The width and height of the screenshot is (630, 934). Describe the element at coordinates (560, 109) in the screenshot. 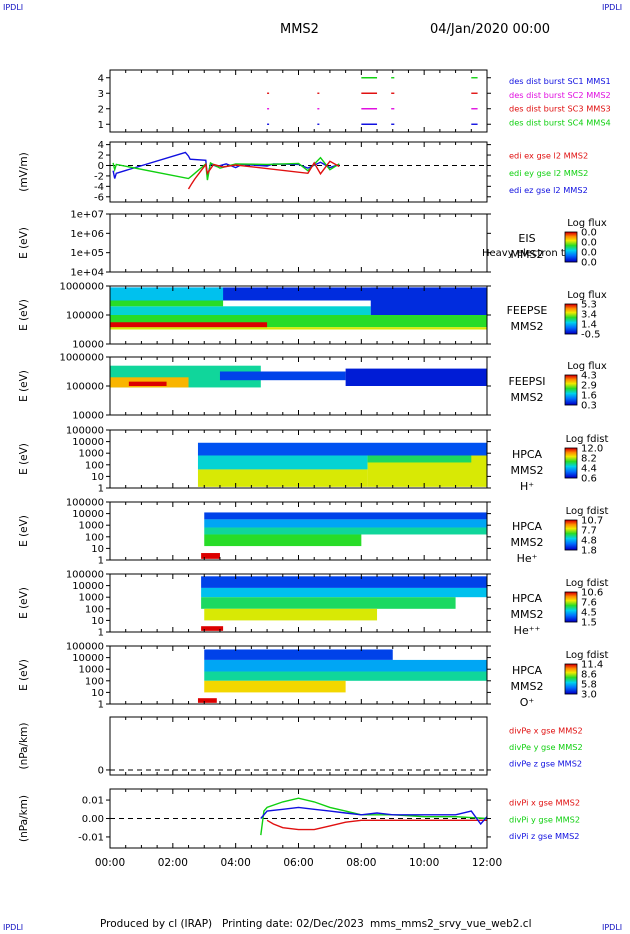

I see `burst-legend-item: des dist burst SC3 MMS3` at that location.